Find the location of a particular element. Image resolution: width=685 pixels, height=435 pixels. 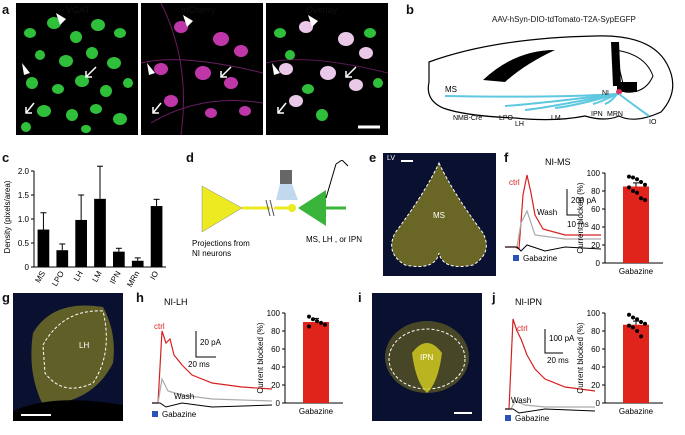

ventricle-shape is located at coordinates (519, 66).